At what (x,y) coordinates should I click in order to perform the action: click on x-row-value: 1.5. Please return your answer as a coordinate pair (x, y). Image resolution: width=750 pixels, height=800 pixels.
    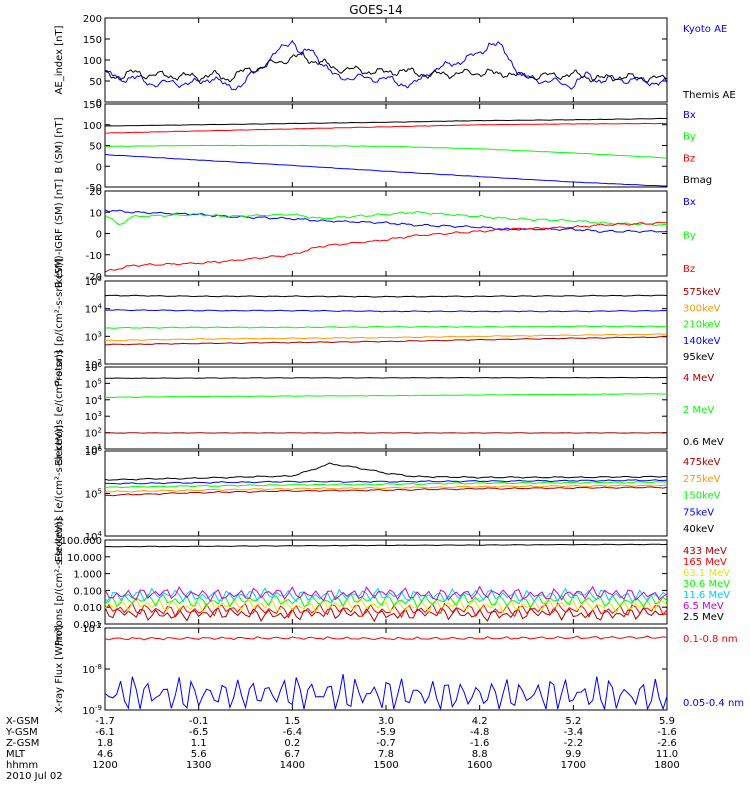
    Looking at the image, I should click on (292, 721).